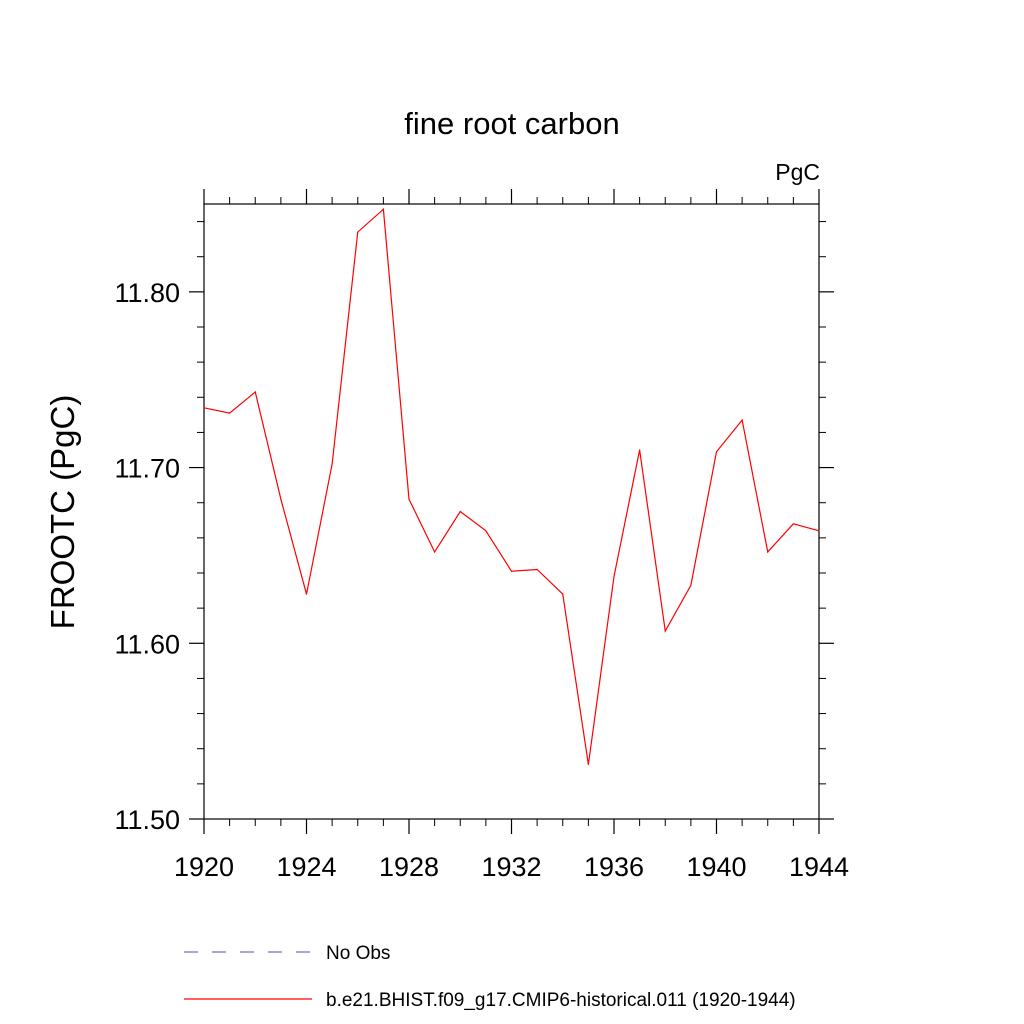 Image resolution: width=1024 pixels, height=1024 pixels. I want to click on x-tick-label: 1932, so click(511, 867).